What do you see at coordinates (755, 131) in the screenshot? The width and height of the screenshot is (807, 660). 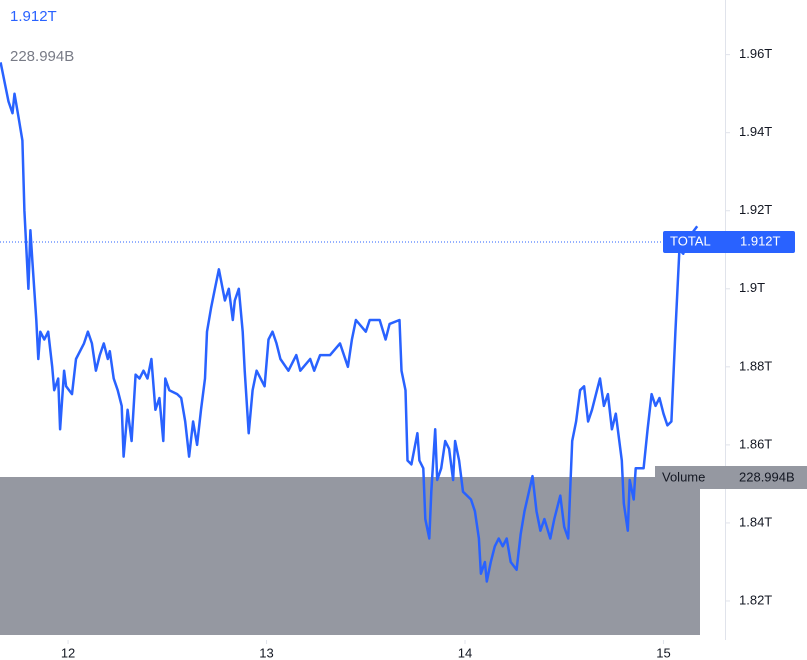 I see `y-tick-label: 1.94T` at bounding box center [755, 131].